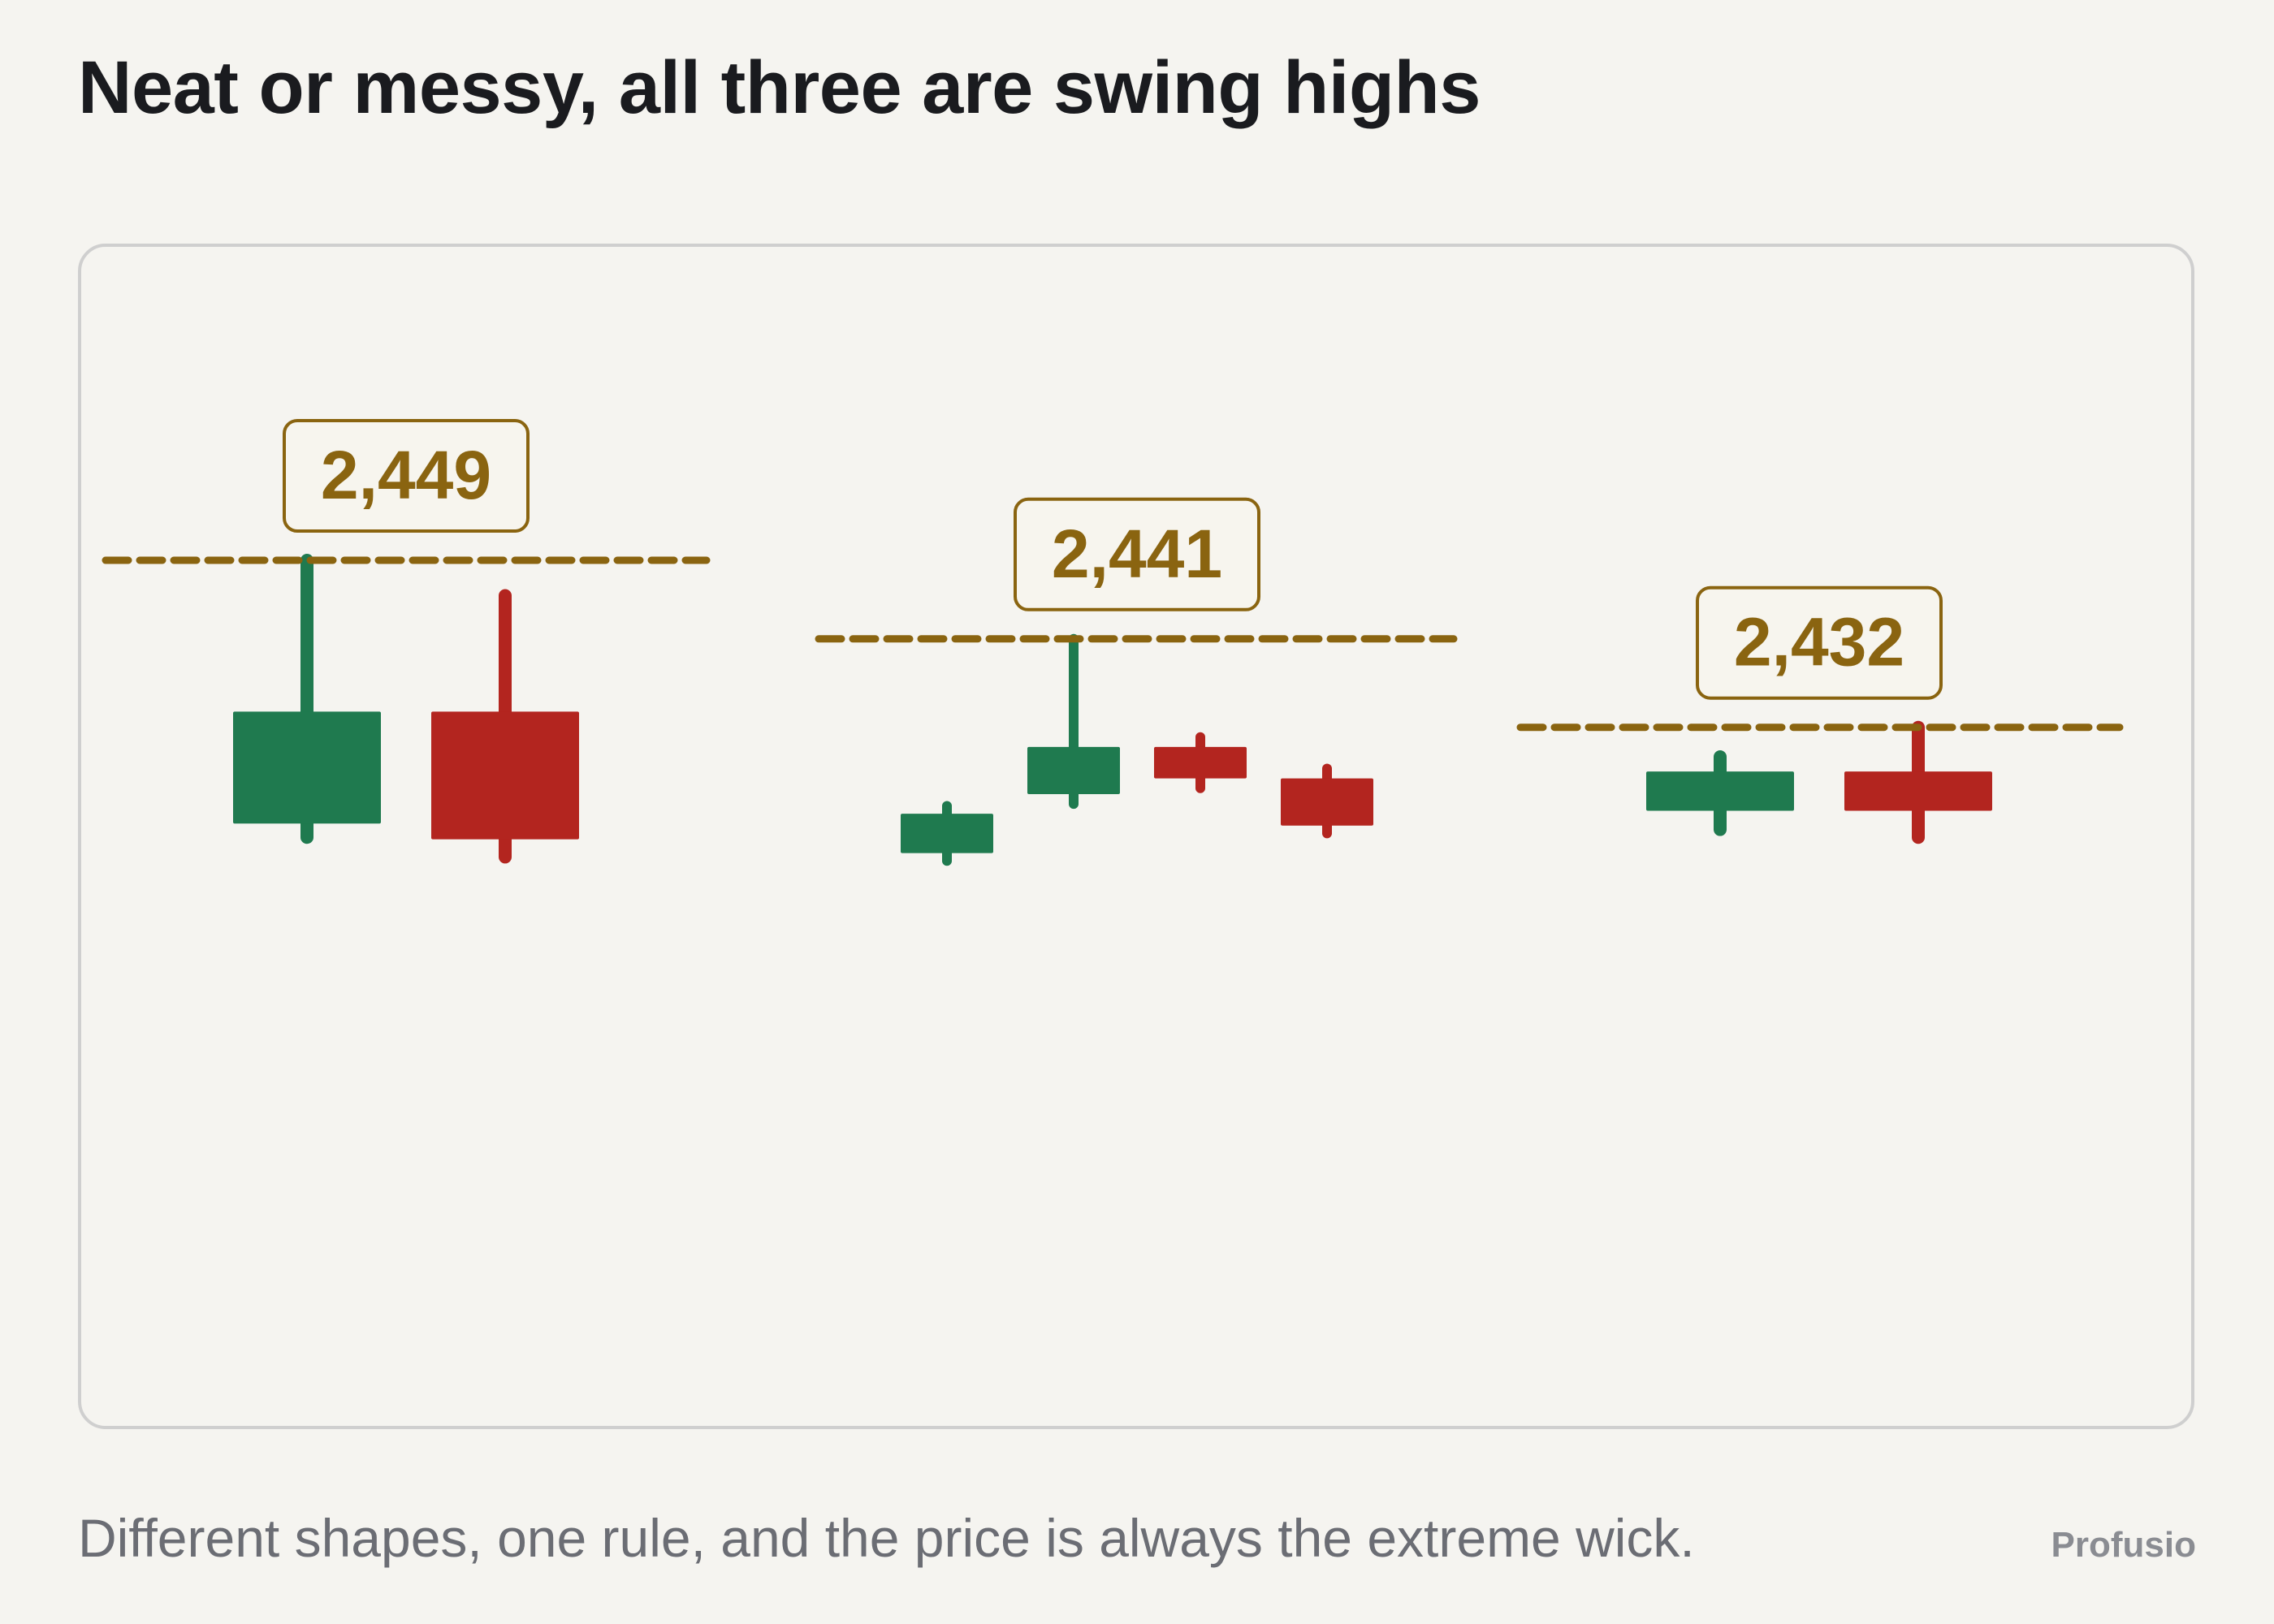  I want to click on price-label-text: 2,432, so click(1819, 642).